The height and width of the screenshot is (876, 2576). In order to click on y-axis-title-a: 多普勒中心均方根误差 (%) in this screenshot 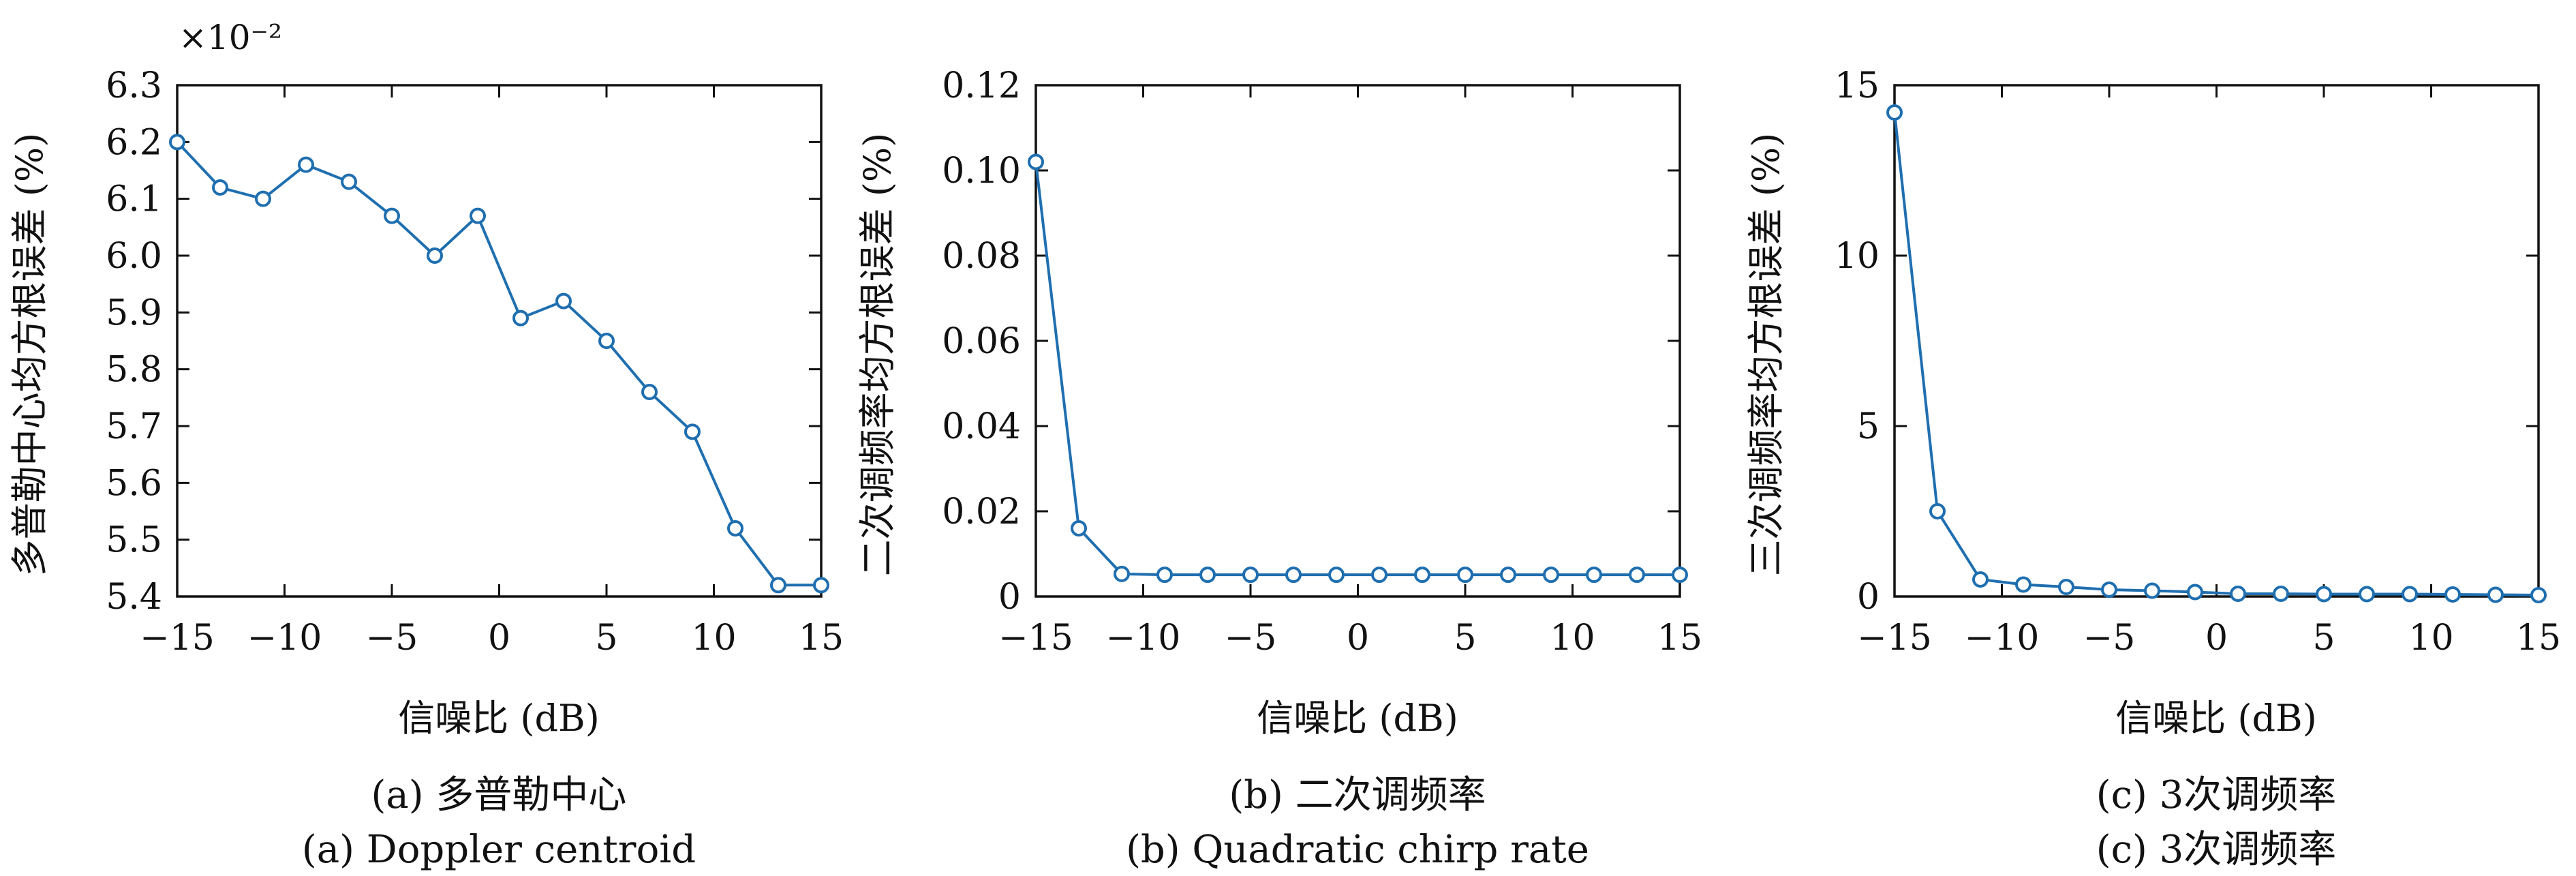, I will do `click(30, 355)`.